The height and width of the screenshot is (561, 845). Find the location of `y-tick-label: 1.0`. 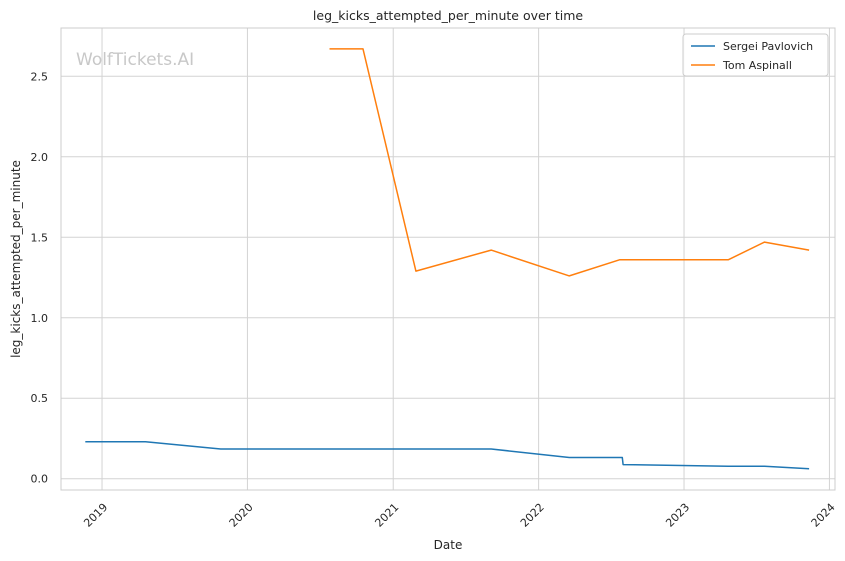

y-tick-label: 1.0 is located at coordinates (40, 318).